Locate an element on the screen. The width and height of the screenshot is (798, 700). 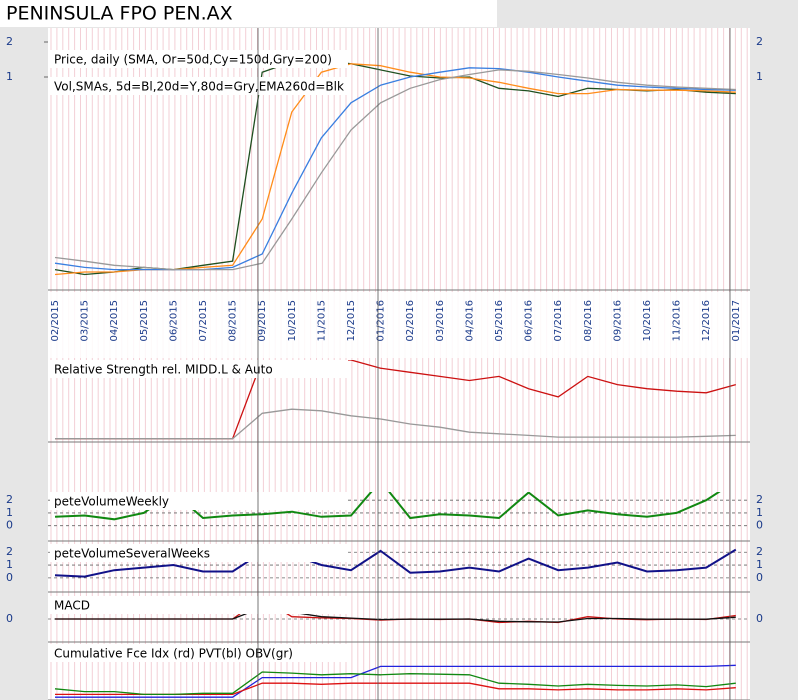
x-tick-label: 03/2015 is located at coordinates (85, 321).